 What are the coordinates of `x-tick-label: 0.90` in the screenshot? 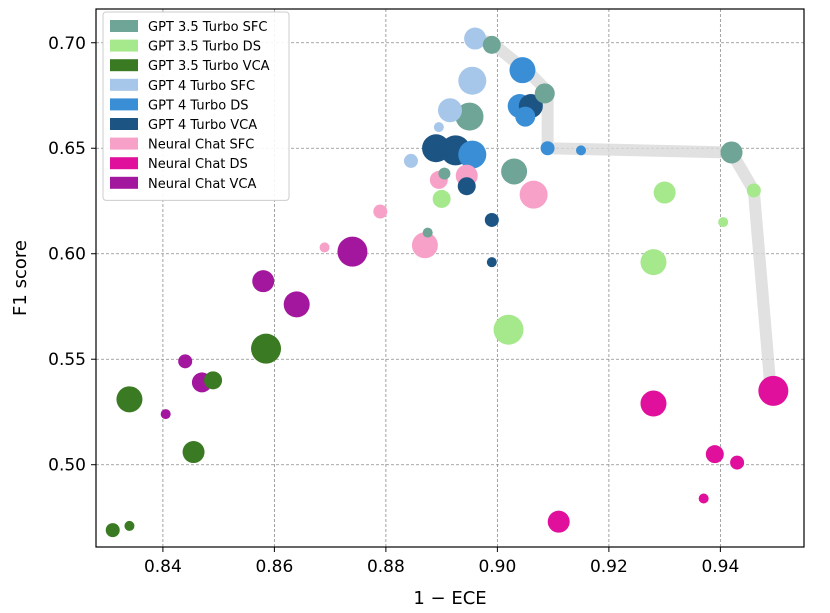 It's located at (497, 567).